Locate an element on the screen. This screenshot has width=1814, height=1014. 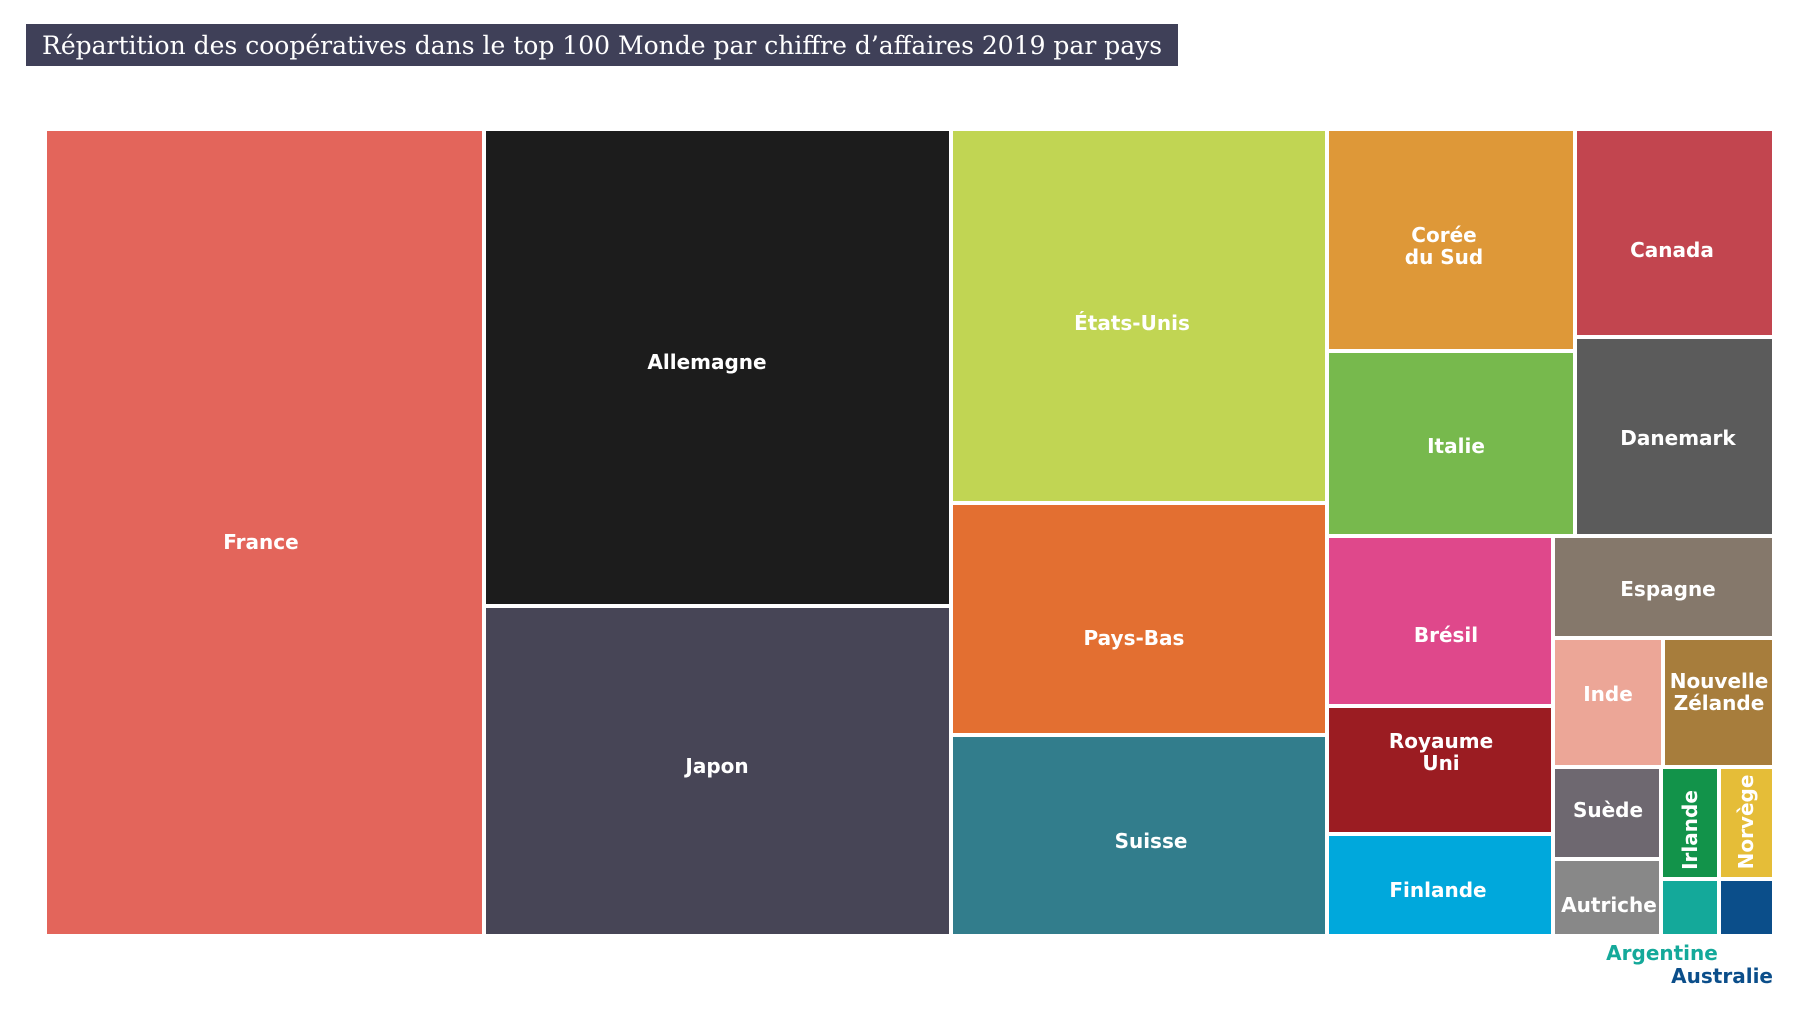
tile-label: Japon is located at coordinates (715, 766).